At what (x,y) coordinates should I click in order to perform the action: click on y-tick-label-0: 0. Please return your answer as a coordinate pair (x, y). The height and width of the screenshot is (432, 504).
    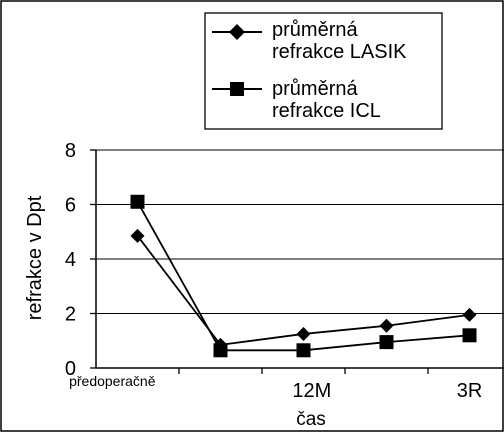
    Looking at the image, I should click on (70, 369).